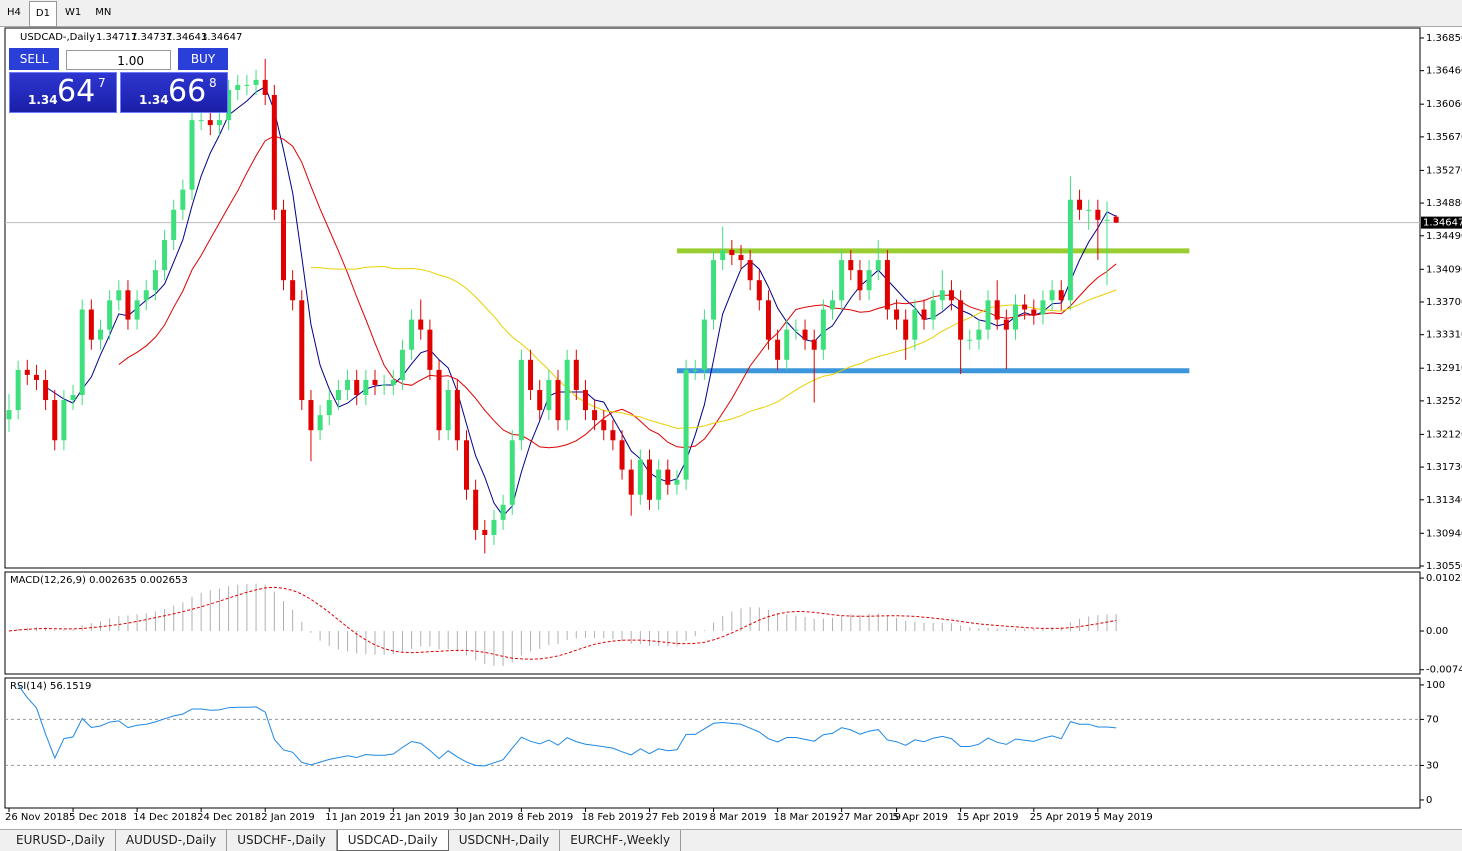  I want to click on y-tick-label: 1.34880, so click(1444, 203).